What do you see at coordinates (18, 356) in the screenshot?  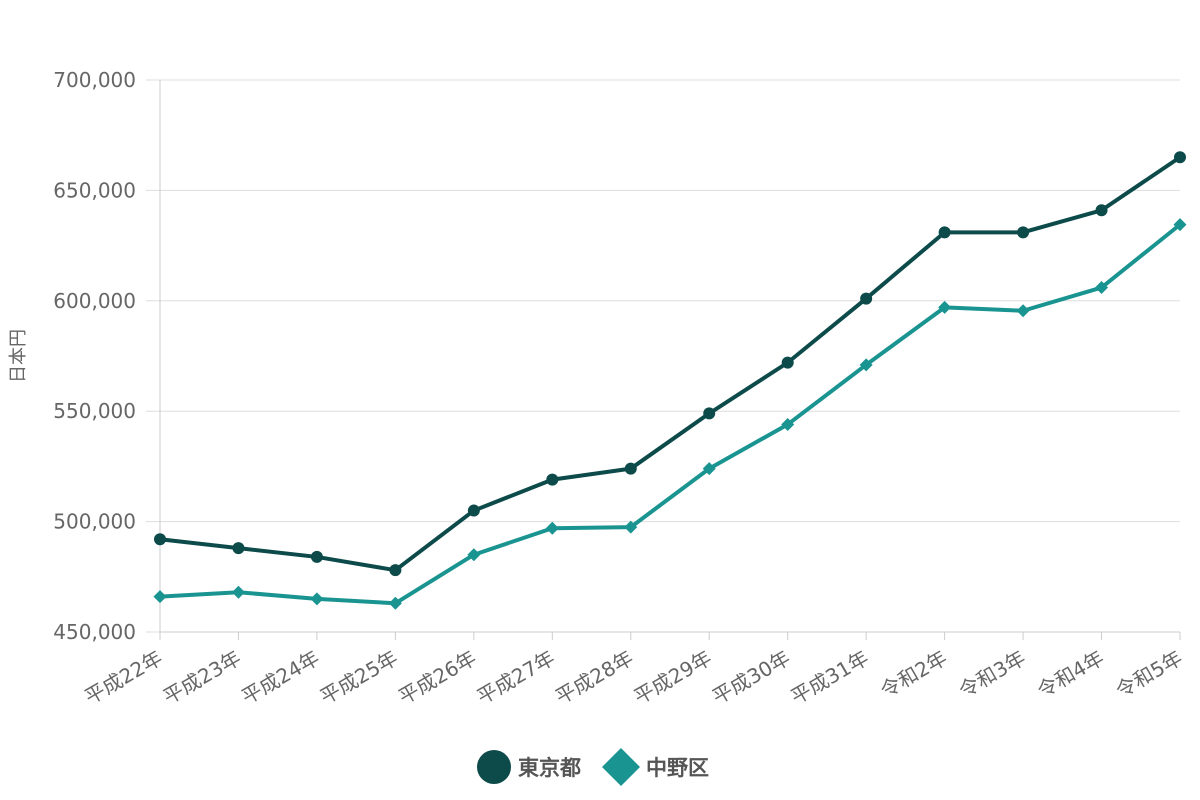 I see `y-axis-label: 日本円` at bounding box center [18, 356].